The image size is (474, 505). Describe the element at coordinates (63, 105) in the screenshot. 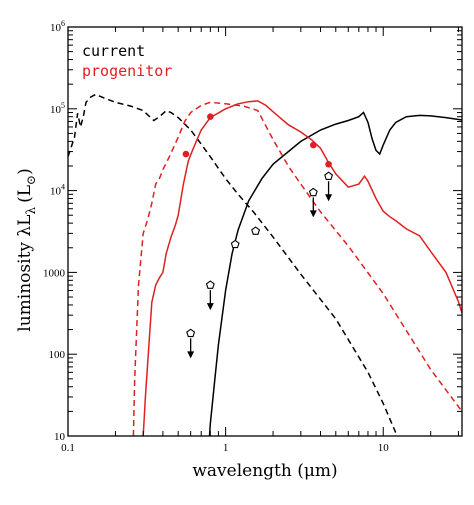

I see `y-tick-label-exponent: 5` at that location.